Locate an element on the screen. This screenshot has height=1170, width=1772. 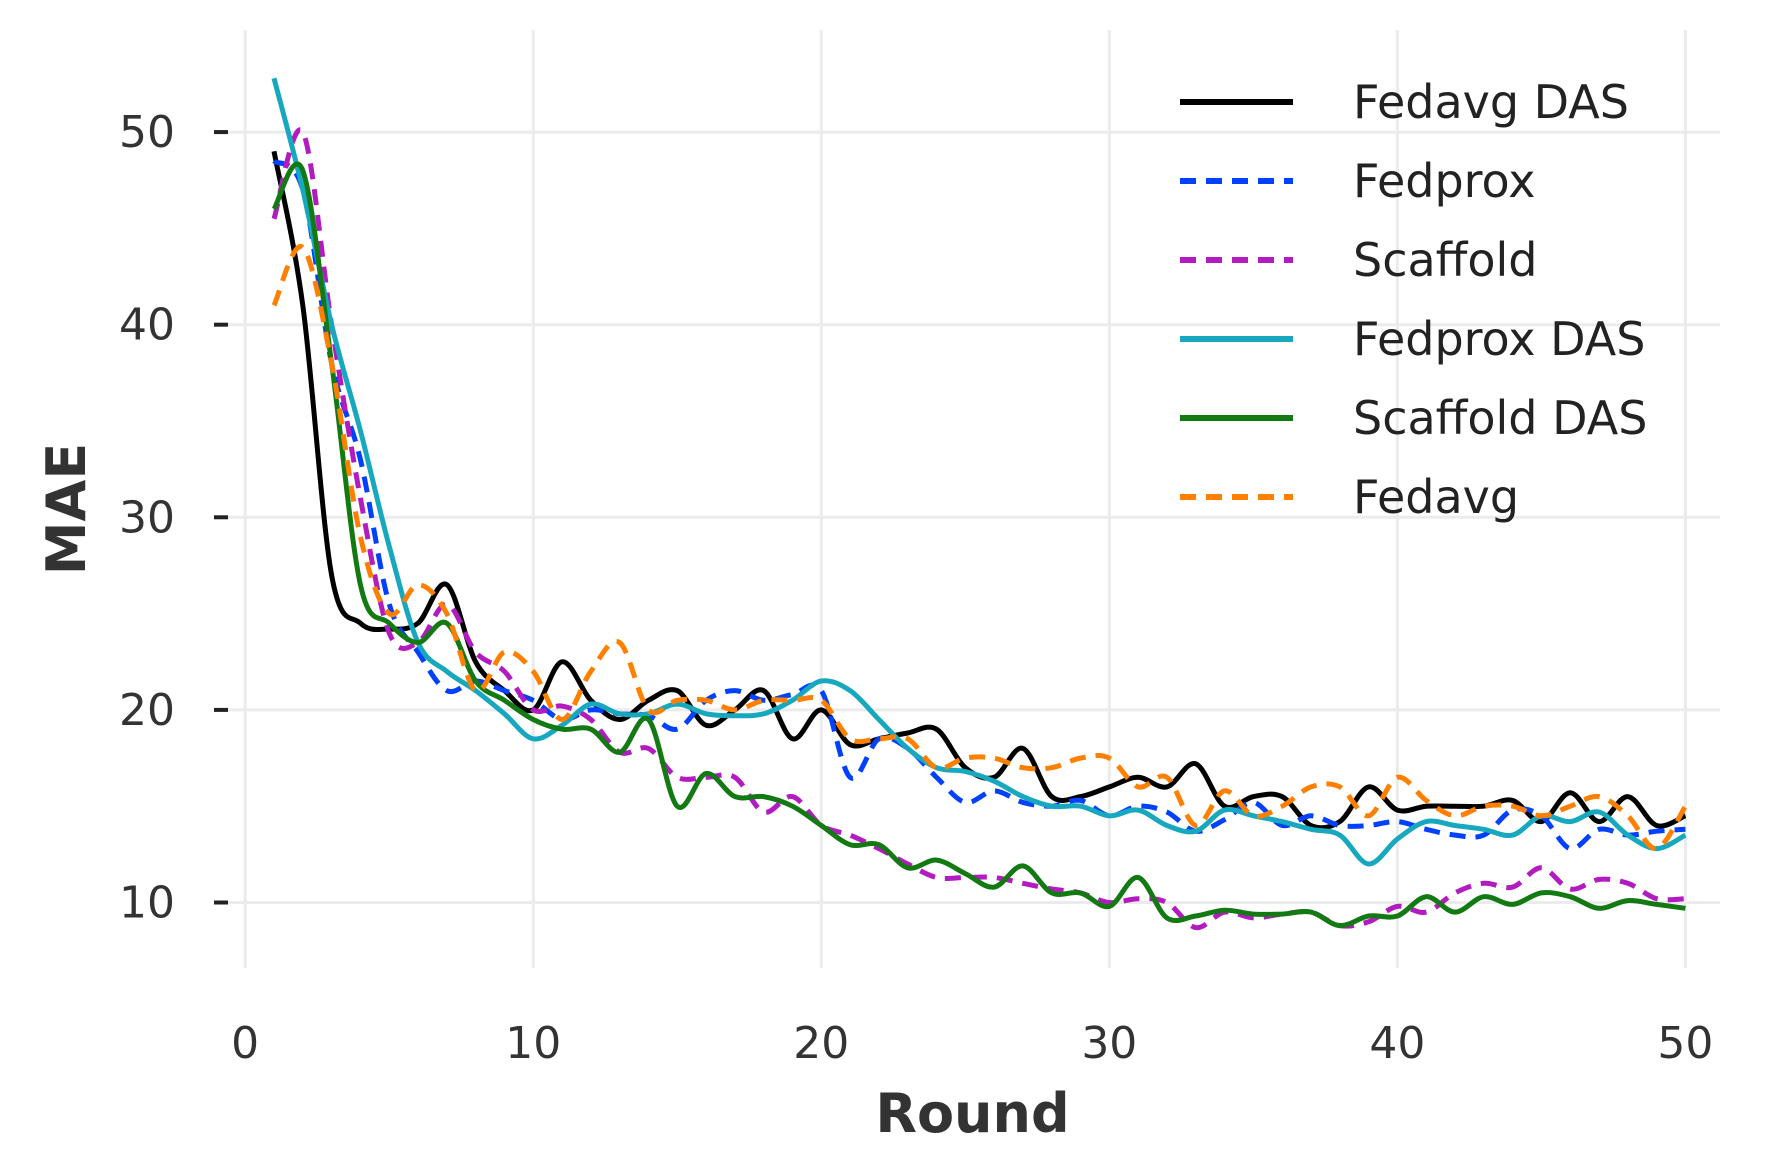
x-tick-label: 20 is located at coordinates (821, 1043).